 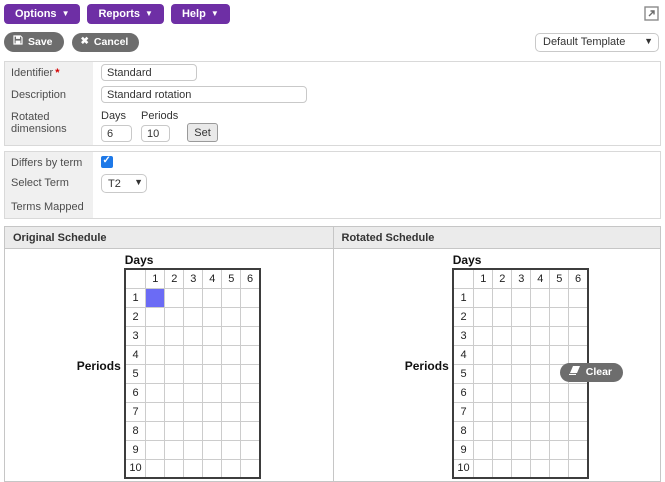 What do you see at coordinates (125, 14) in the screenshot?
I see `reports-menu-button: Reports ▼` at bounding box center [125, 14].